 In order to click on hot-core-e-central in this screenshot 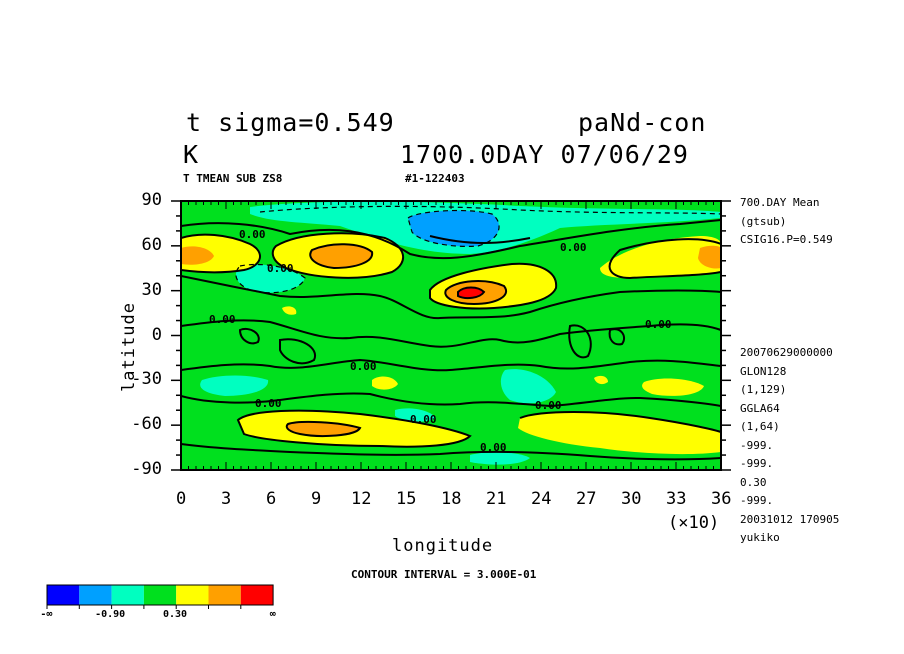, I will do `click(471, 293)`.